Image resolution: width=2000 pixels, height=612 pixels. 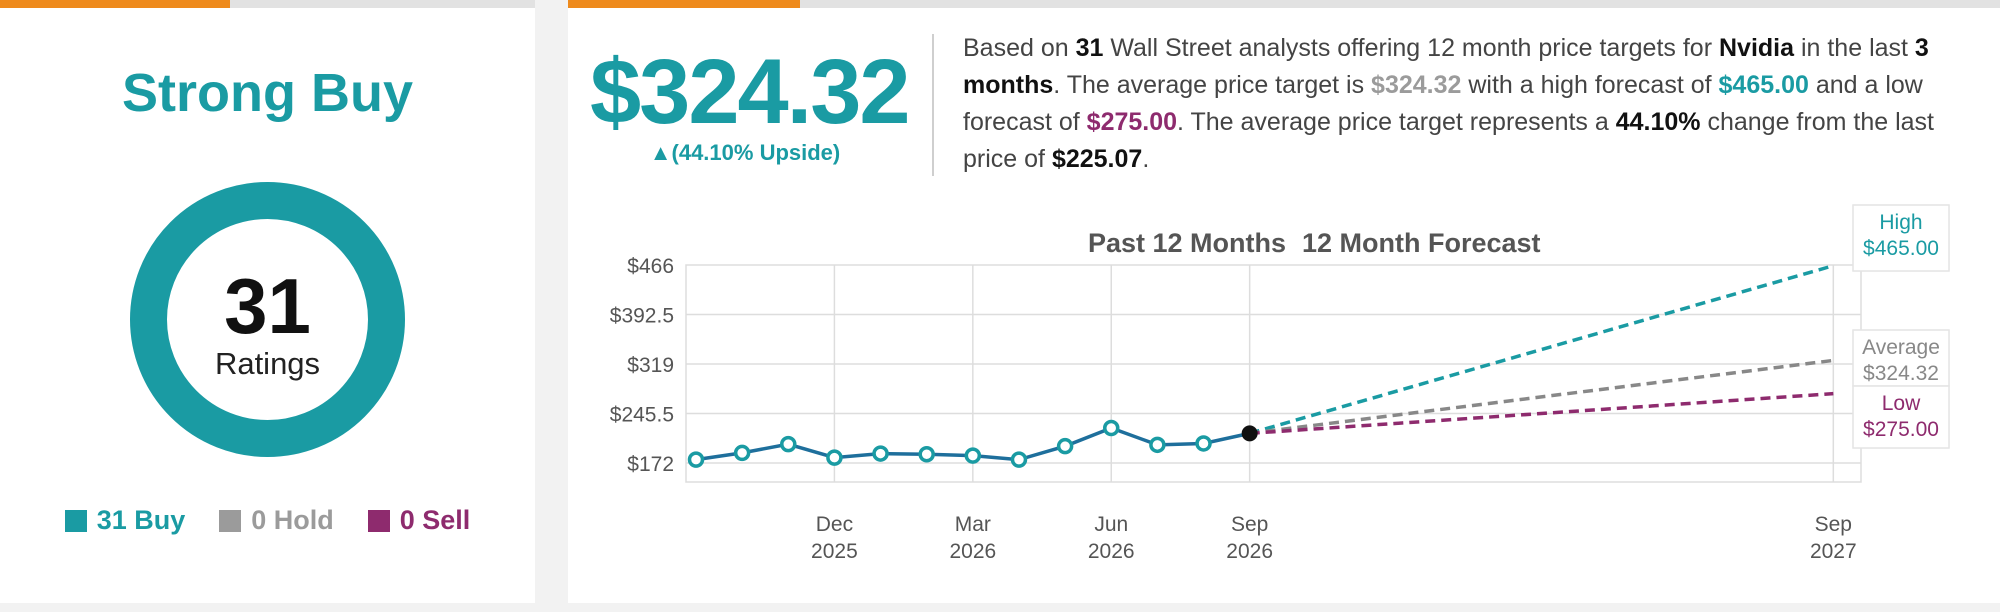 What do you see at coordinates (1446, 66) in the screenshot?
I see `period: 3 months` at bounding box center [1446, 66].